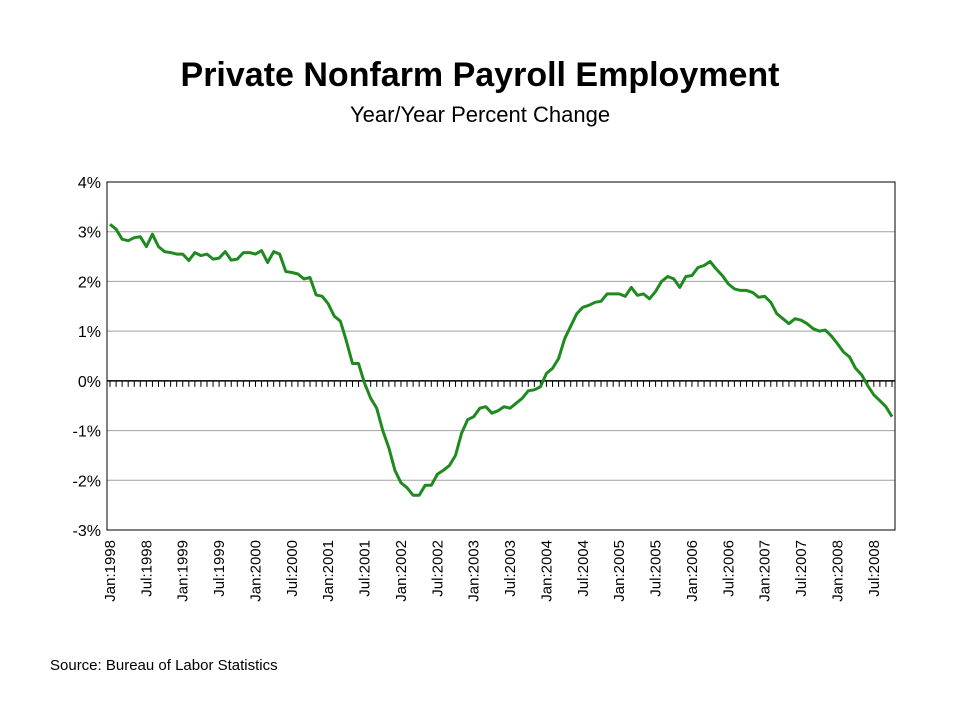 The width and height of the screenshot is (960, 725). Describe the element at coordinates (765, 571) in the screenshot. I see `x-tick-label: Jan:2007` at that location.